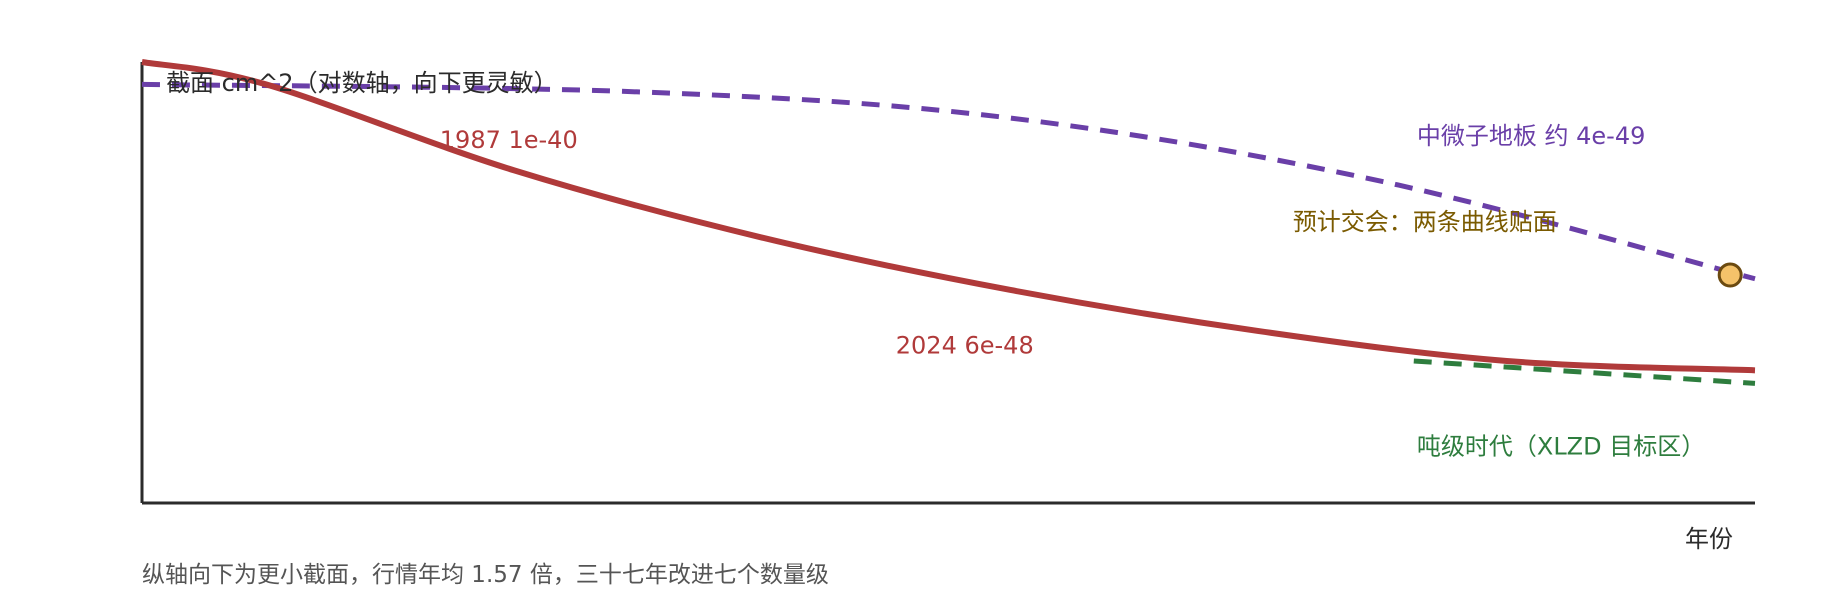 The width and height of the screenshot is (1840, 600). What do you see at coordinates (509, 140) in the screenshot?
I see `annotation-a1987: 1987 1e-40` at bounding box center [509, 140].